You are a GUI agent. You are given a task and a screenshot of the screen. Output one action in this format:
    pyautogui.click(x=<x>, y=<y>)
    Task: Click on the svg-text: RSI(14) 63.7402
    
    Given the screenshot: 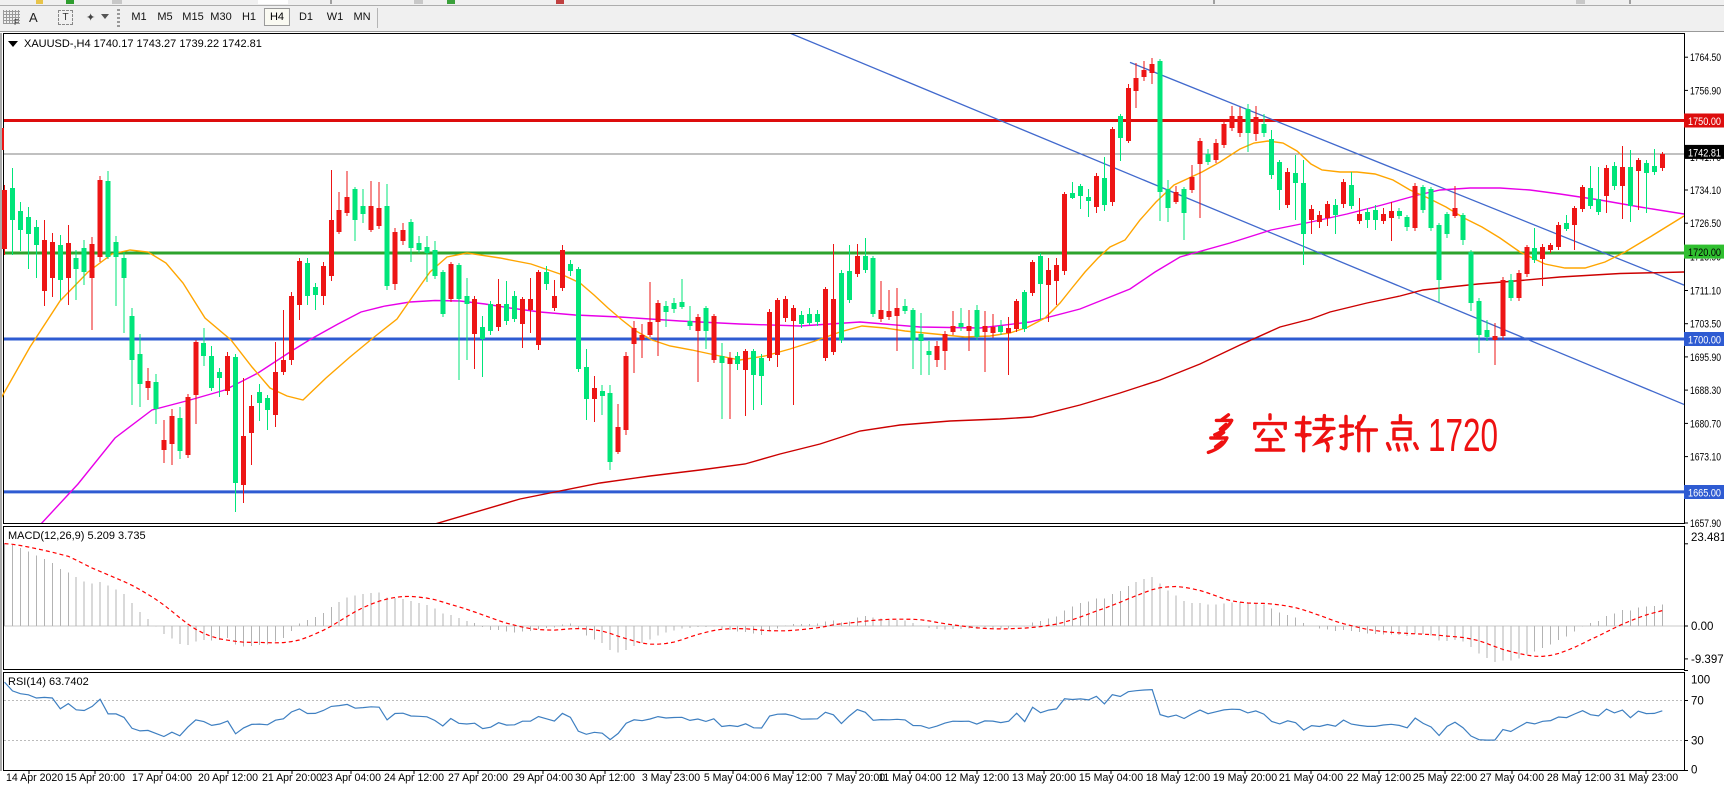 What is the action you would take?
    pyautogui.click(x=48, y=682)
    